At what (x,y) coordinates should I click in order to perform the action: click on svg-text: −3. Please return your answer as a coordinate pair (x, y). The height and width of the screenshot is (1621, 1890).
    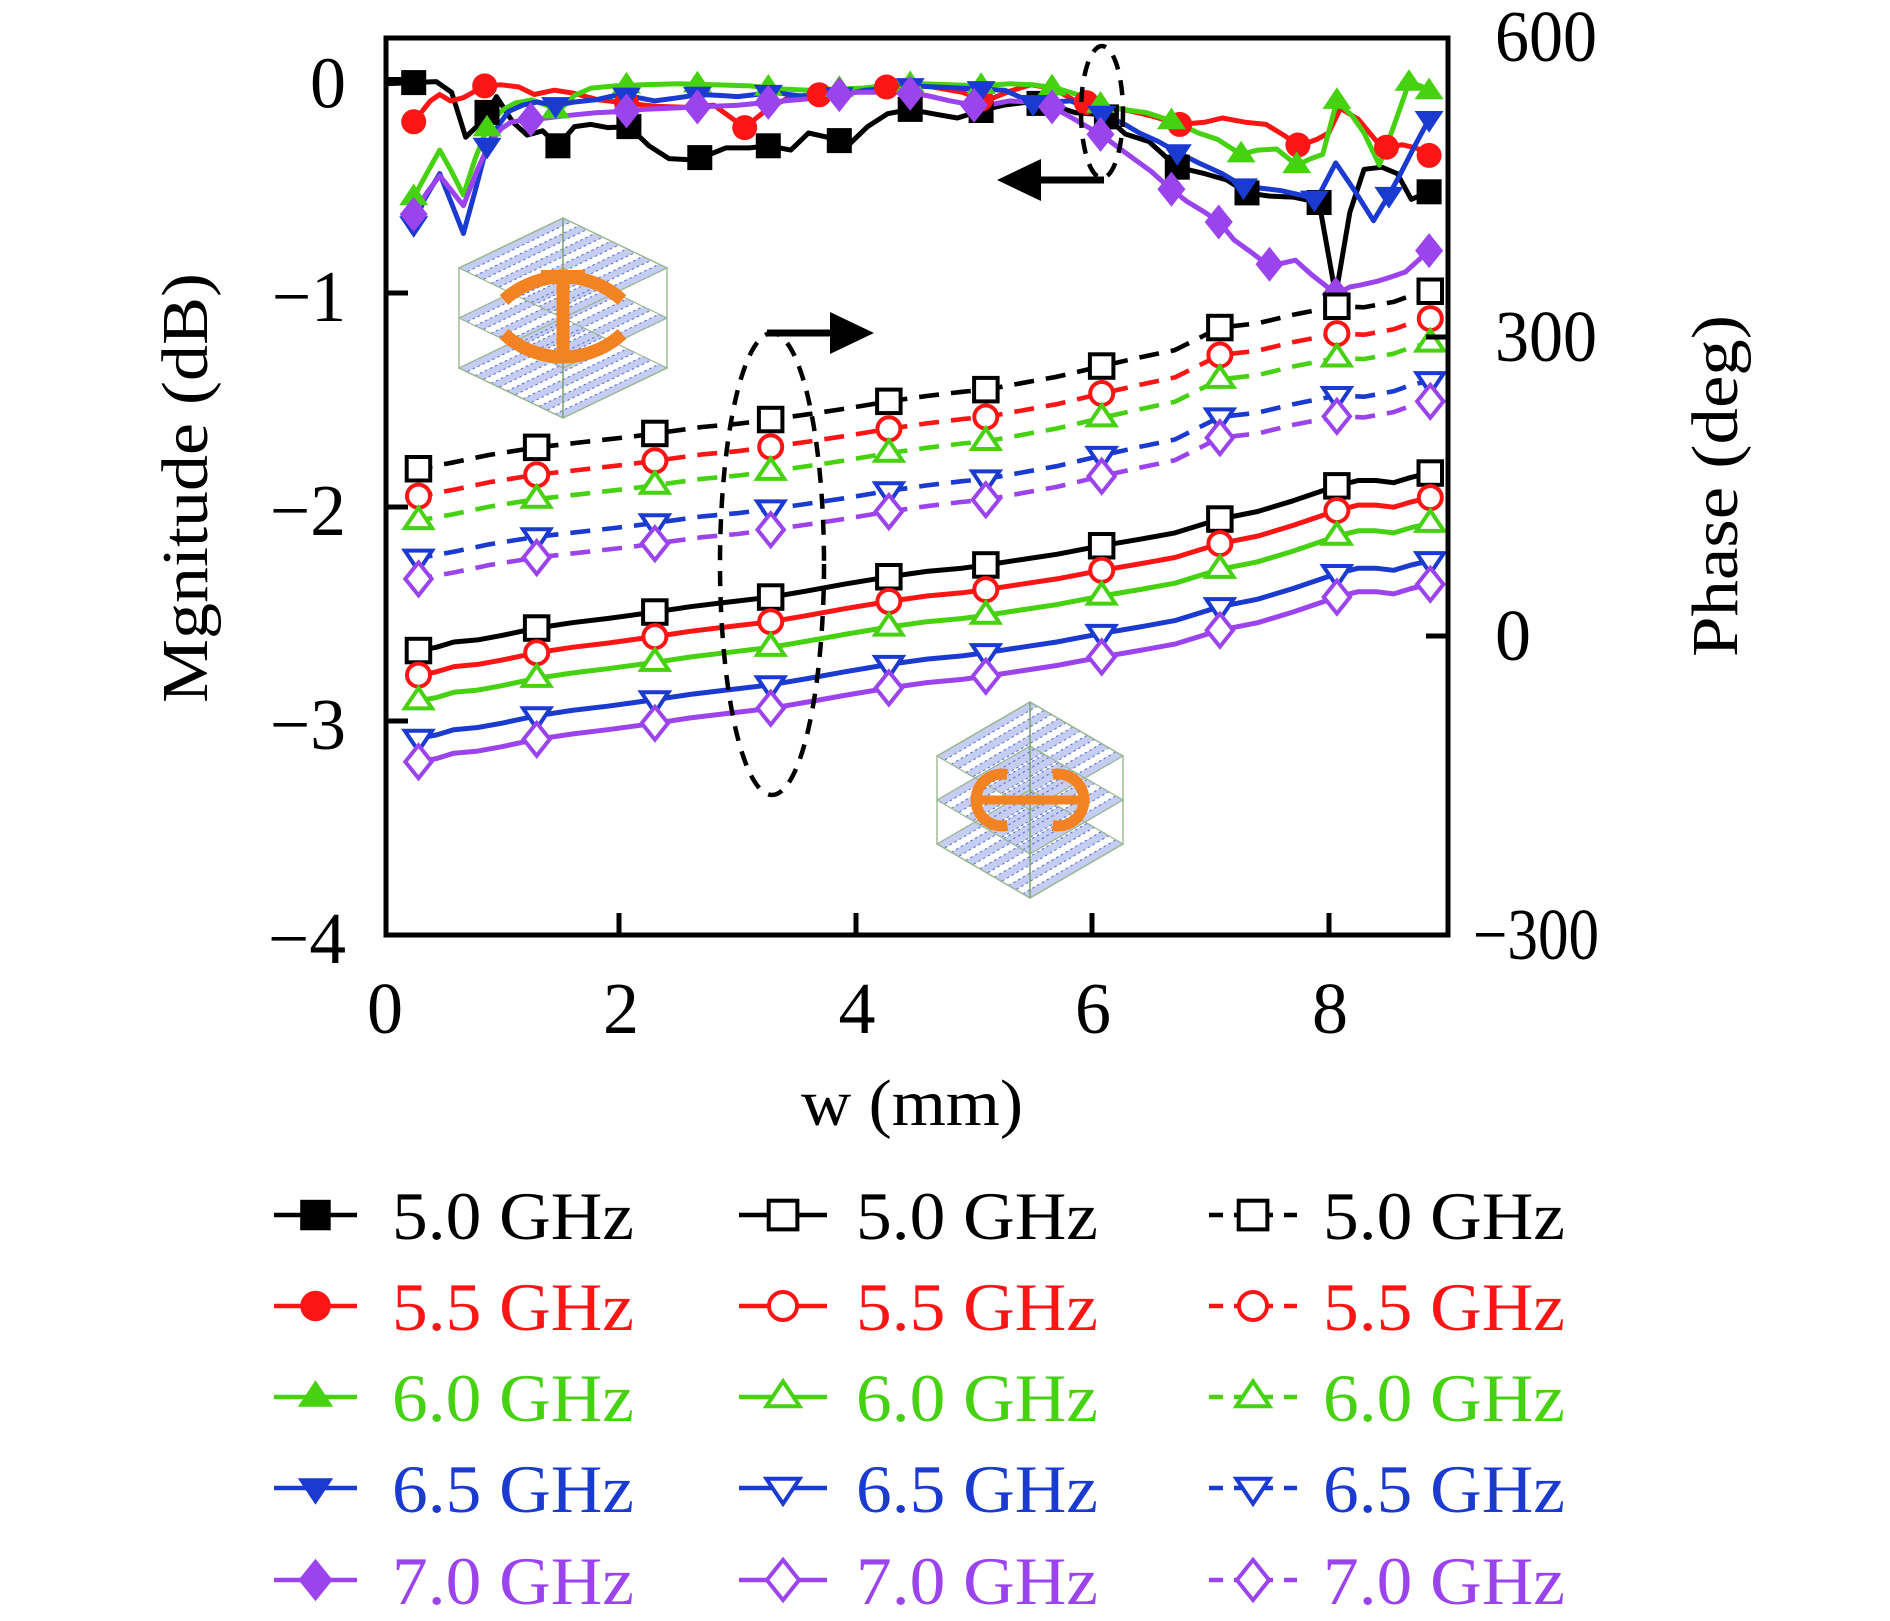
    Looking at the image, I should click on (308, 724).